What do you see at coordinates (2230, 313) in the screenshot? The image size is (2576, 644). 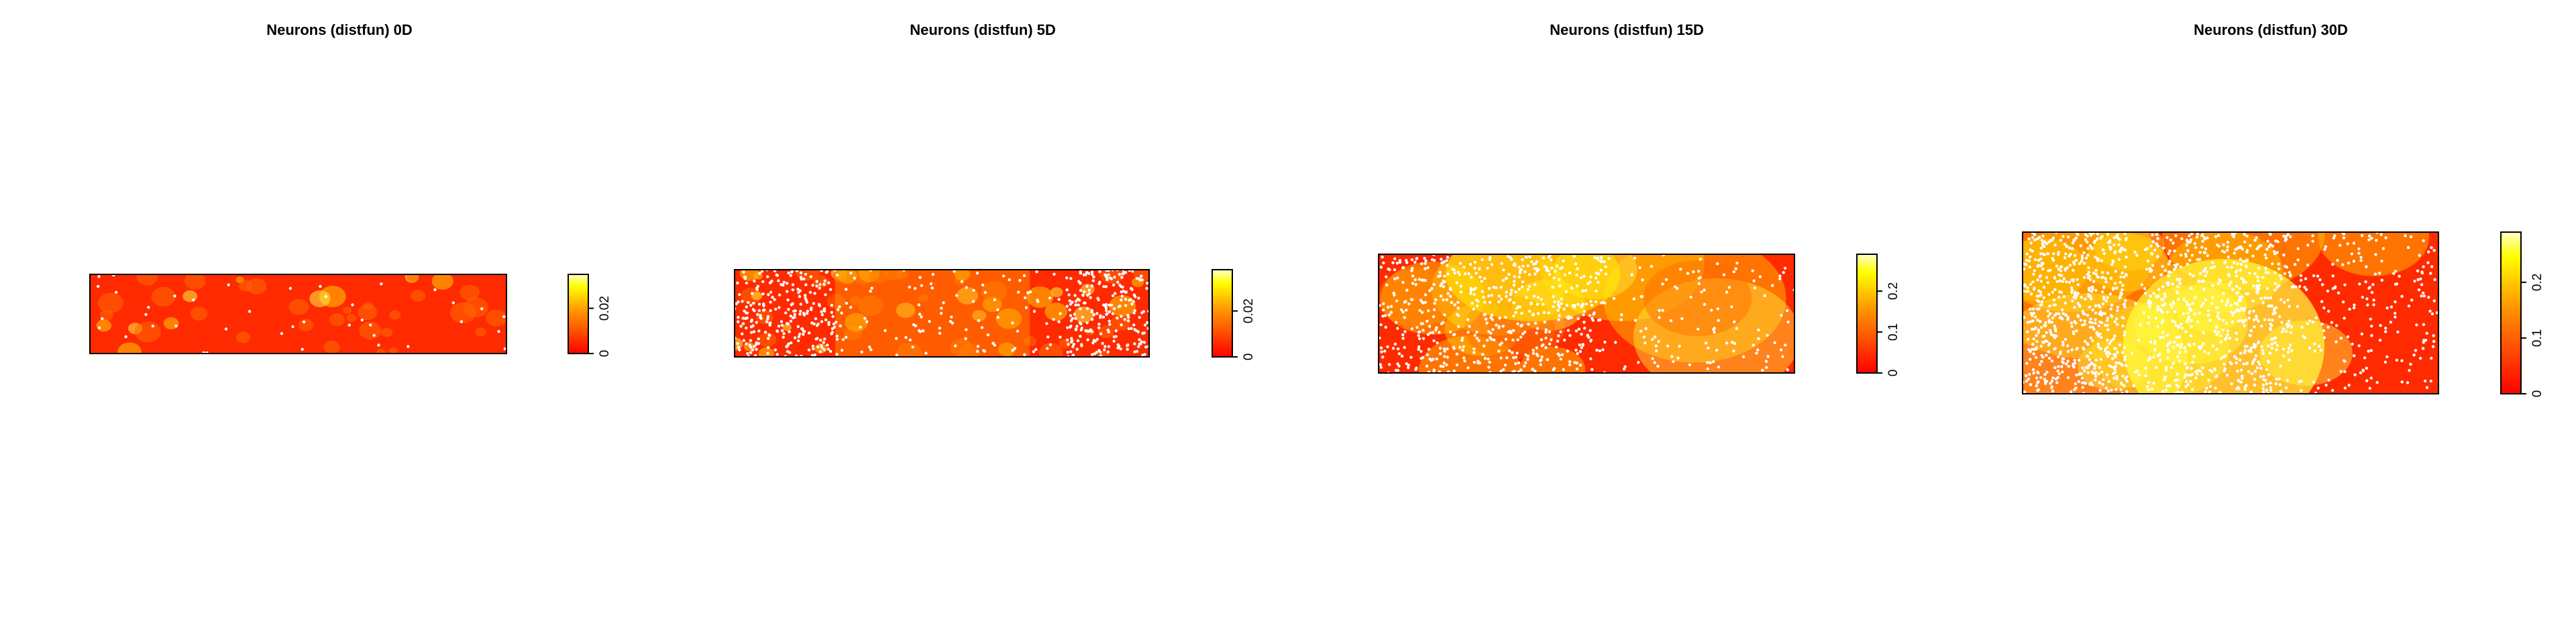 I see `neuron-points` at bounding box center [2230, 313].